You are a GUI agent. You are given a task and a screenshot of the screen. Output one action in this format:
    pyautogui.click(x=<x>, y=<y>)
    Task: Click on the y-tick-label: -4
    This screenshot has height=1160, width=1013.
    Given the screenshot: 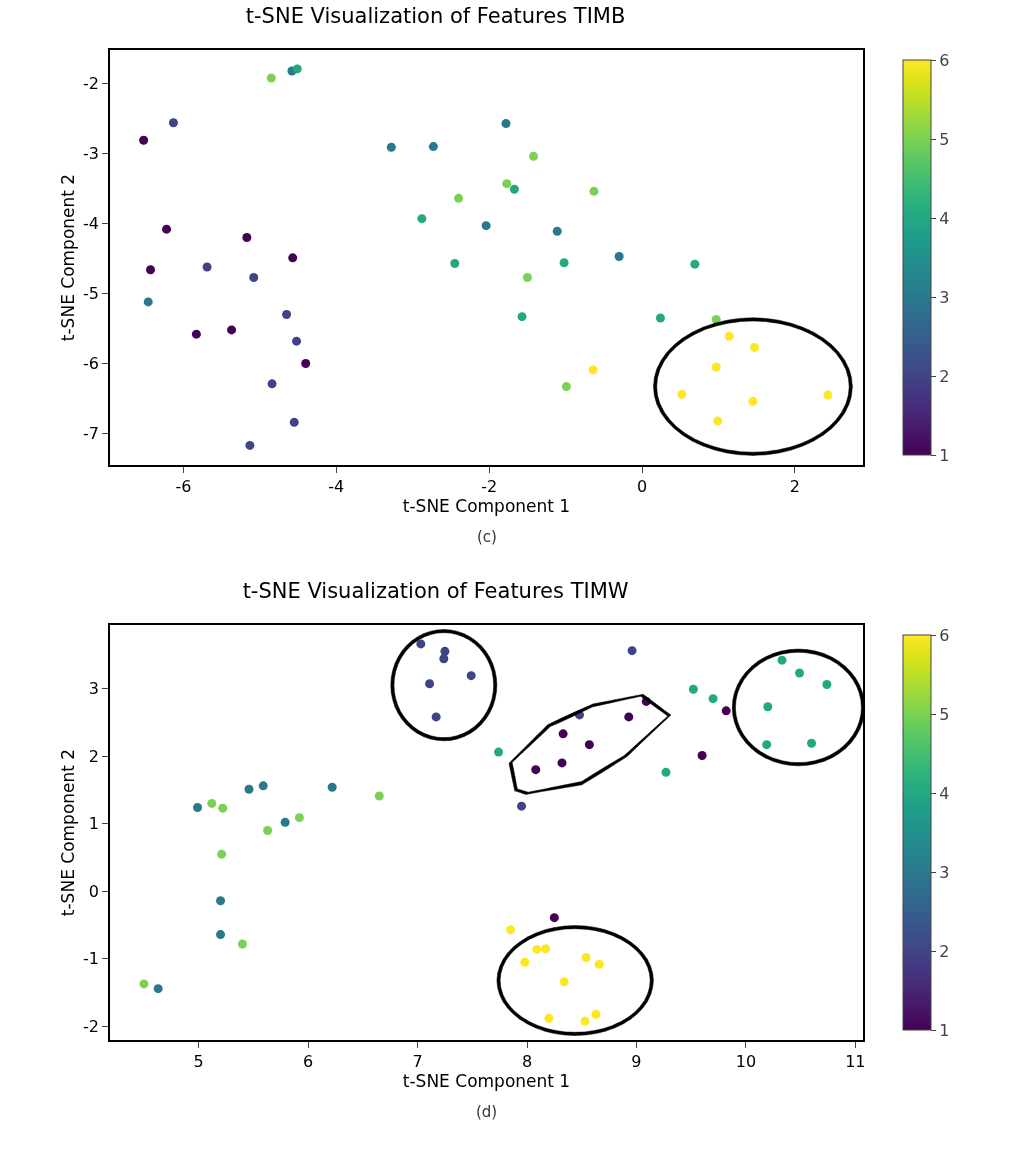 What is the action you would take?
    pyautogui.click(x=91, y=224)
    